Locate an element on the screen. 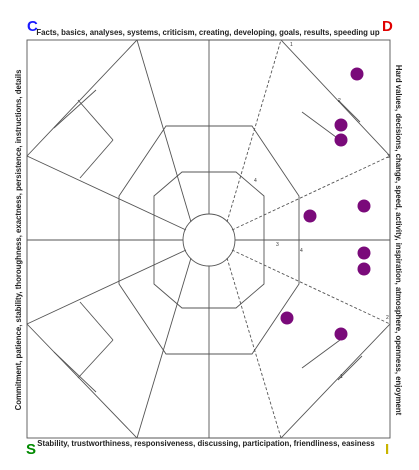 Image resolution: width=419 pixels, height=470 pixels. center-circle is located at coordinates (209, 240).